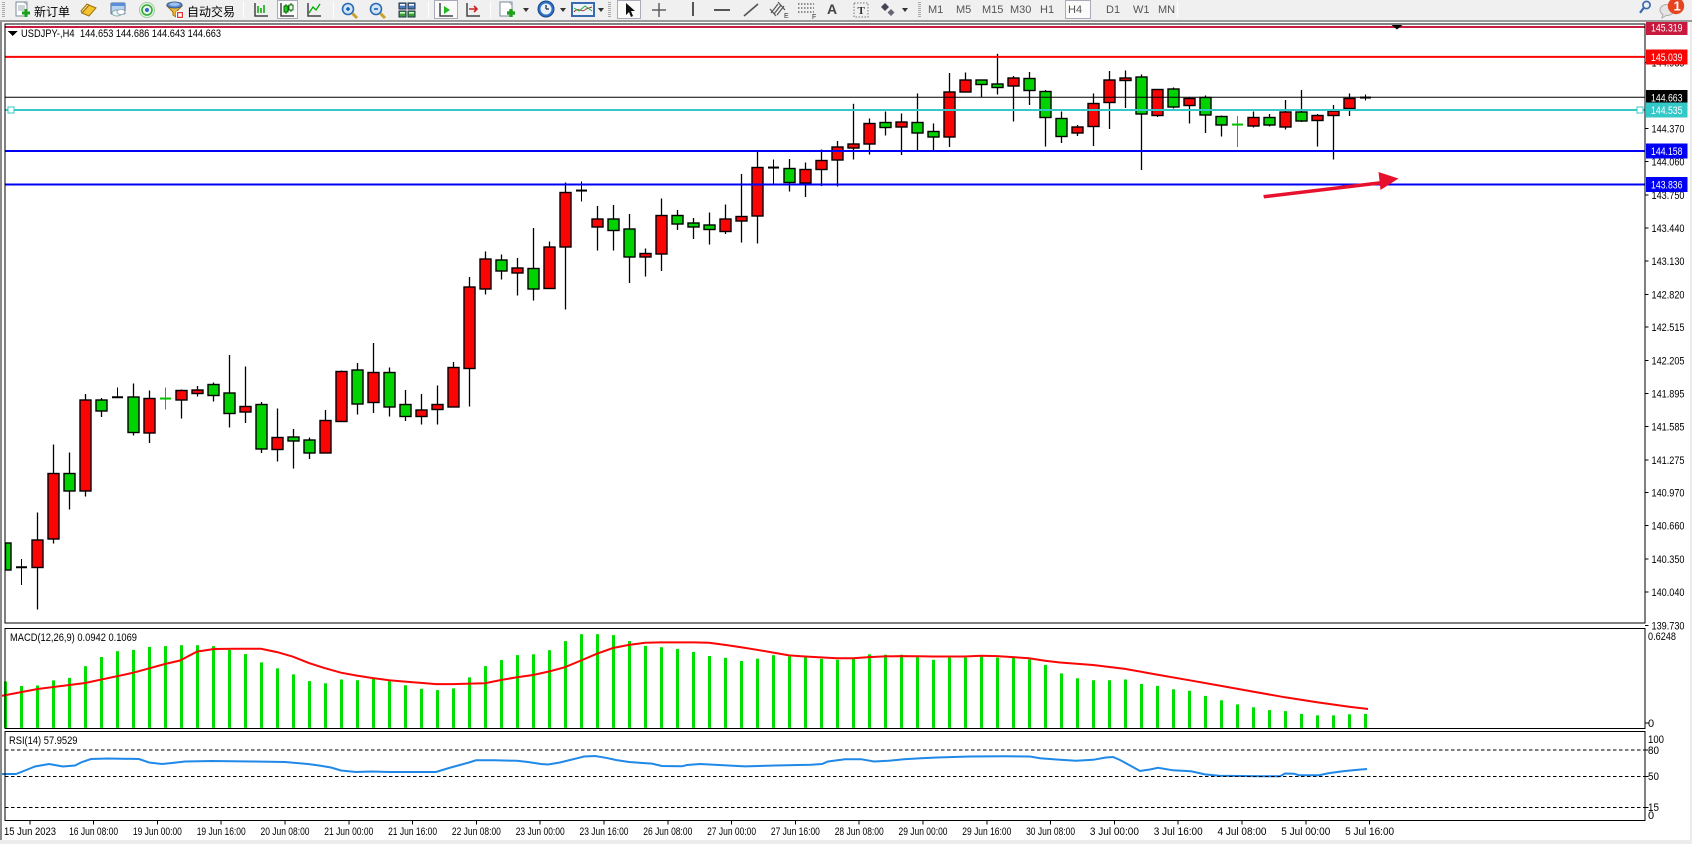 The width and height of the screenshot is (1692, 849). I want to click on svg-text: 142.515, so click(1668, 328).